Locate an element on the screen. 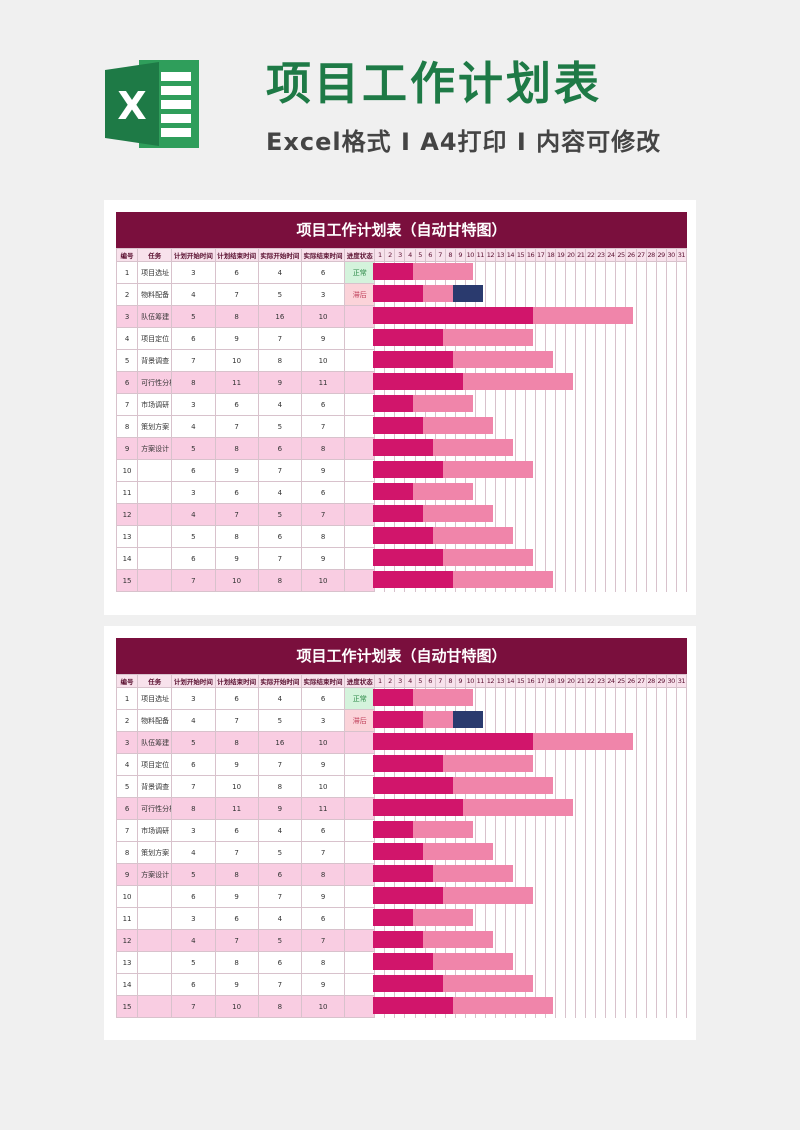  status-cell: 滞后 is located at coordinates (360, 720).